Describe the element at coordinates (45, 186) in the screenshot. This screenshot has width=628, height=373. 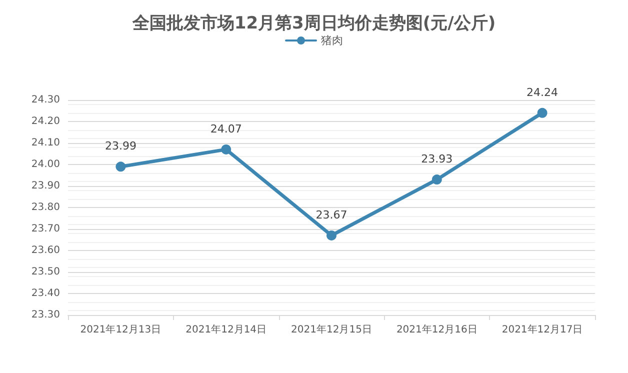
I see `y-tick-label: 23.90` at that location.